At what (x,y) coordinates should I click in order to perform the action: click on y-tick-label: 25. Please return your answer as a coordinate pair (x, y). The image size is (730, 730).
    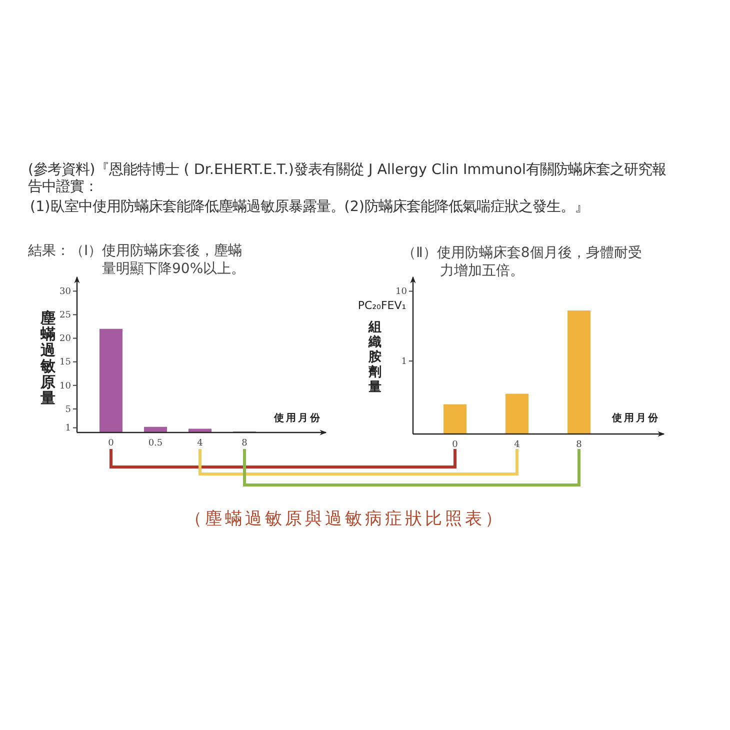
    Looking at the image, I should click on (66, 315).